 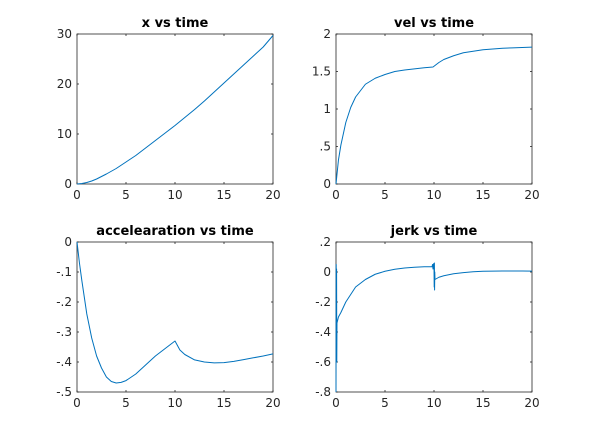 What do you see at coordinates (175, 231) in the screenshot?
I see `acceleration-vs-time-title: accelearation vs time` at bounding box center [175, 231].